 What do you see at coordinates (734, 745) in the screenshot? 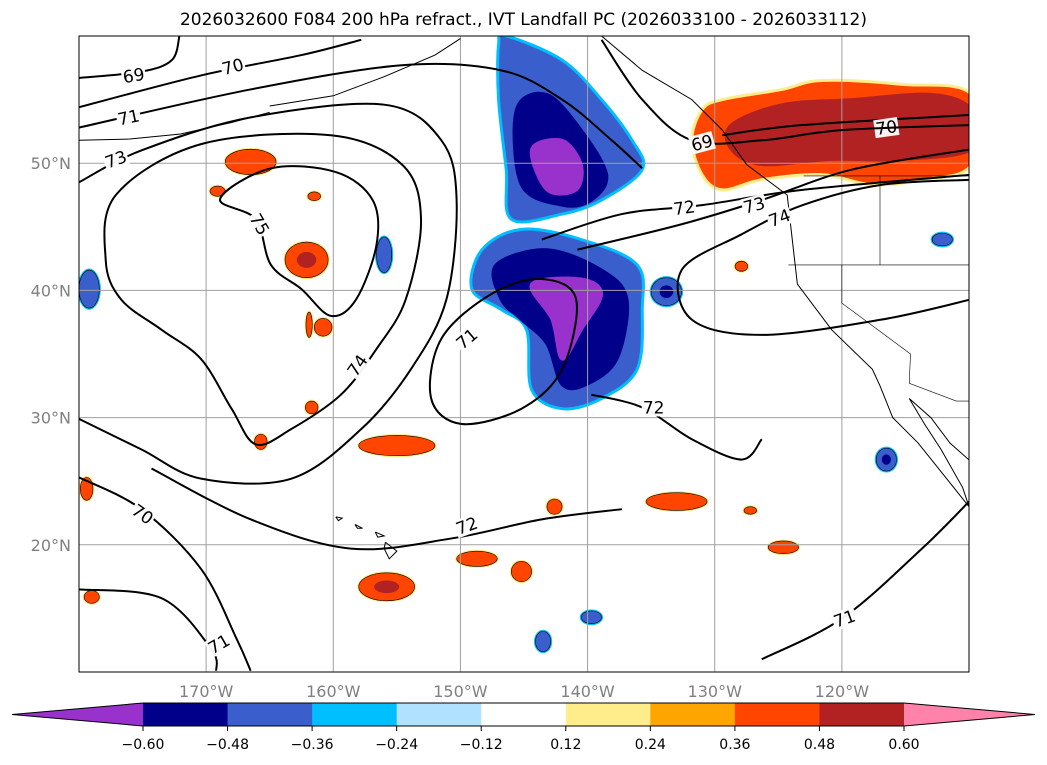
I see `colorbar-tick-label: 0.36` at bounding box center [734, 745].